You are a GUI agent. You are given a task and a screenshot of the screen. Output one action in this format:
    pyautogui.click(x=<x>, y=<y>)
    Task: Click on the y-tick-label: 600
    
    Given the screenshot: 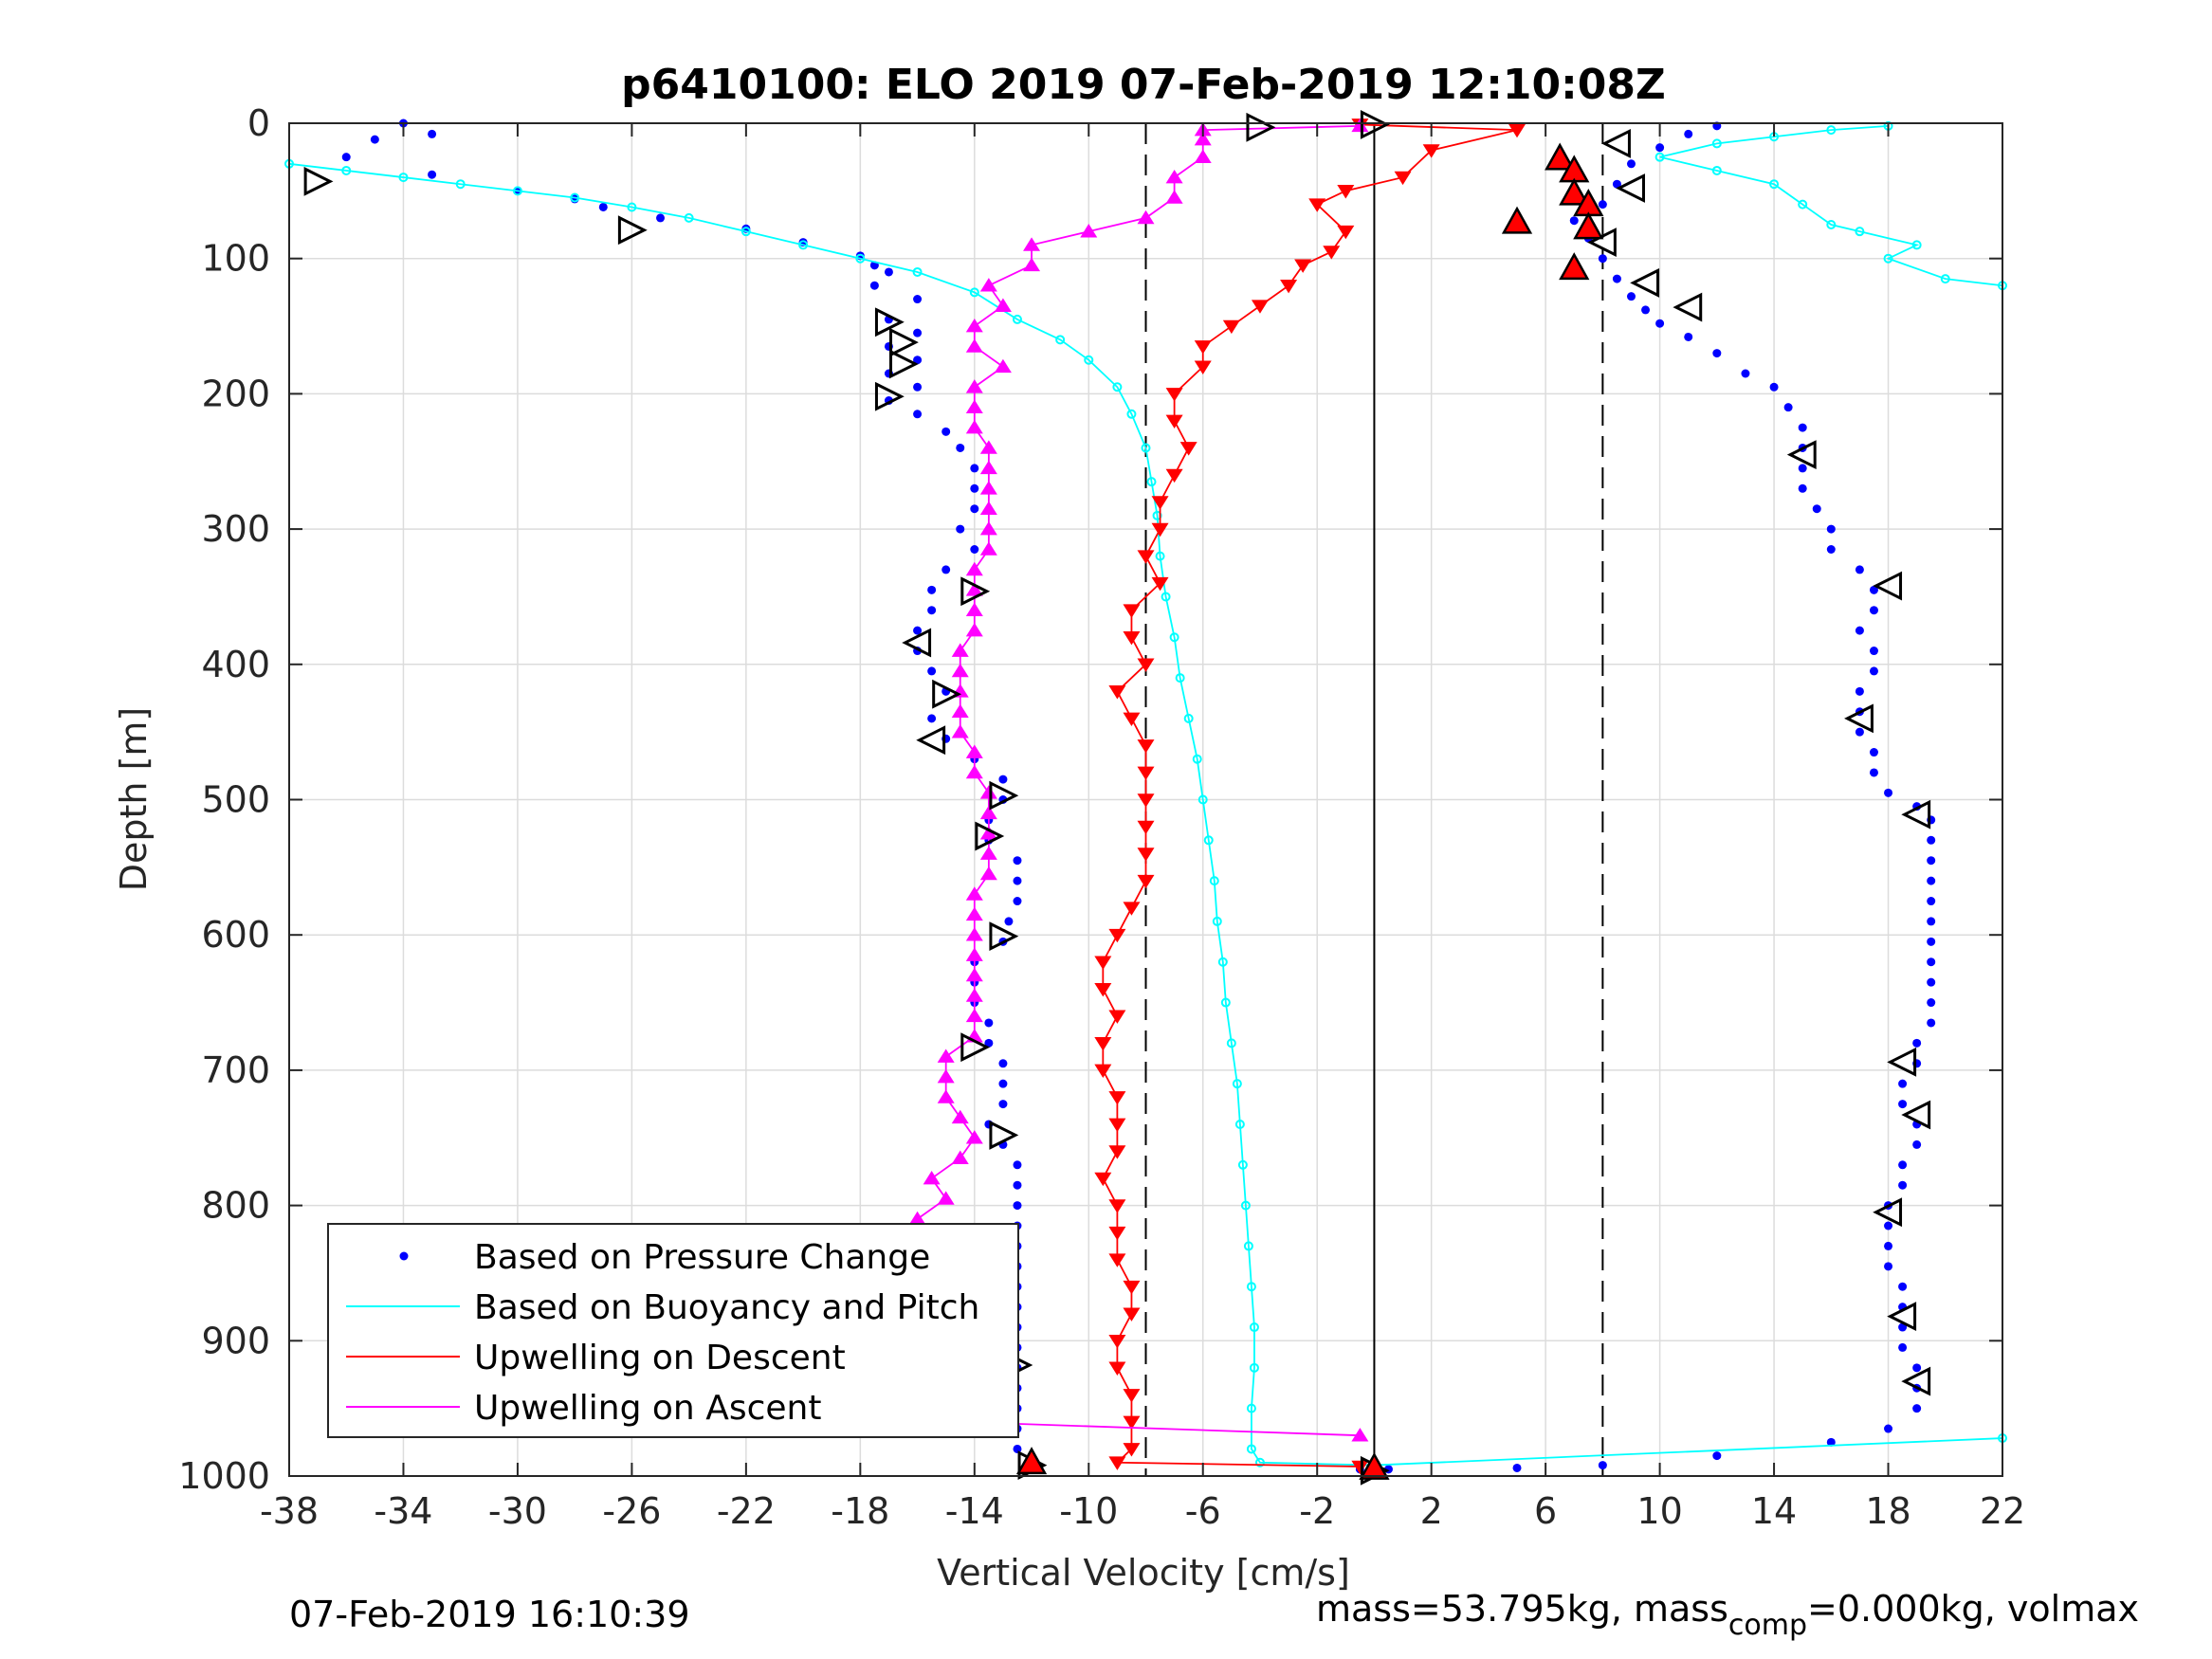 What is the action you would take?
    pyautogui.click(x=235, y=935)
    